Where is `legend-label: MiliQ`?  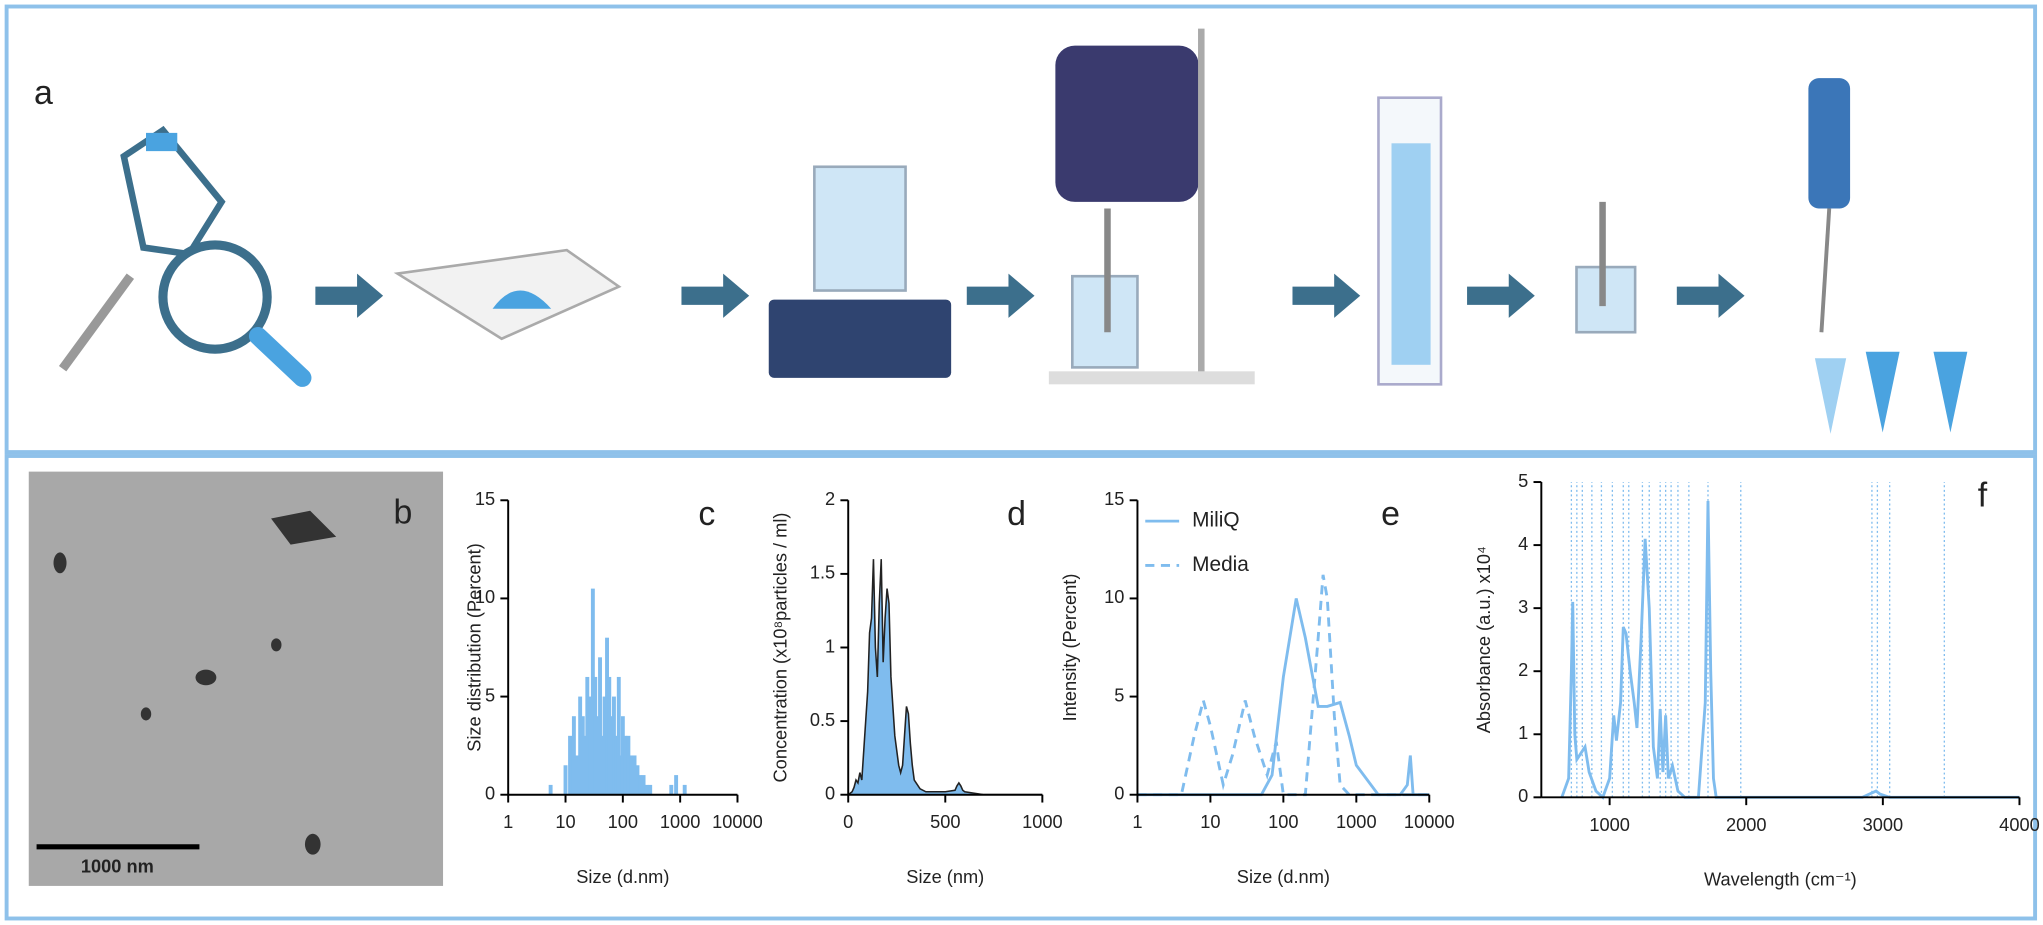 legend-label: MiliQ is located at coordinates (1215, 520).